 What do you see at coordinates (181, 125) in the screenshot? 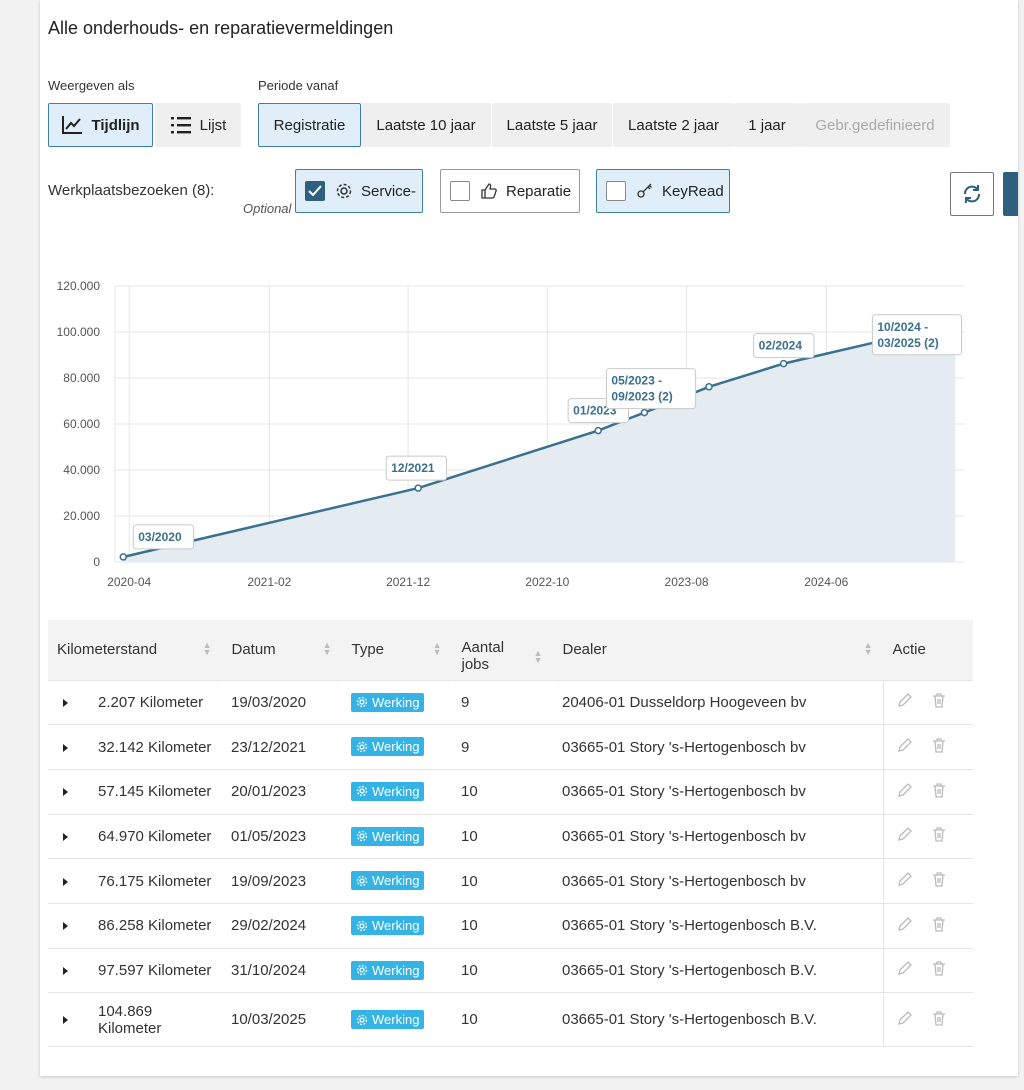
I see `list-icon` at bounding box center [181, 125].